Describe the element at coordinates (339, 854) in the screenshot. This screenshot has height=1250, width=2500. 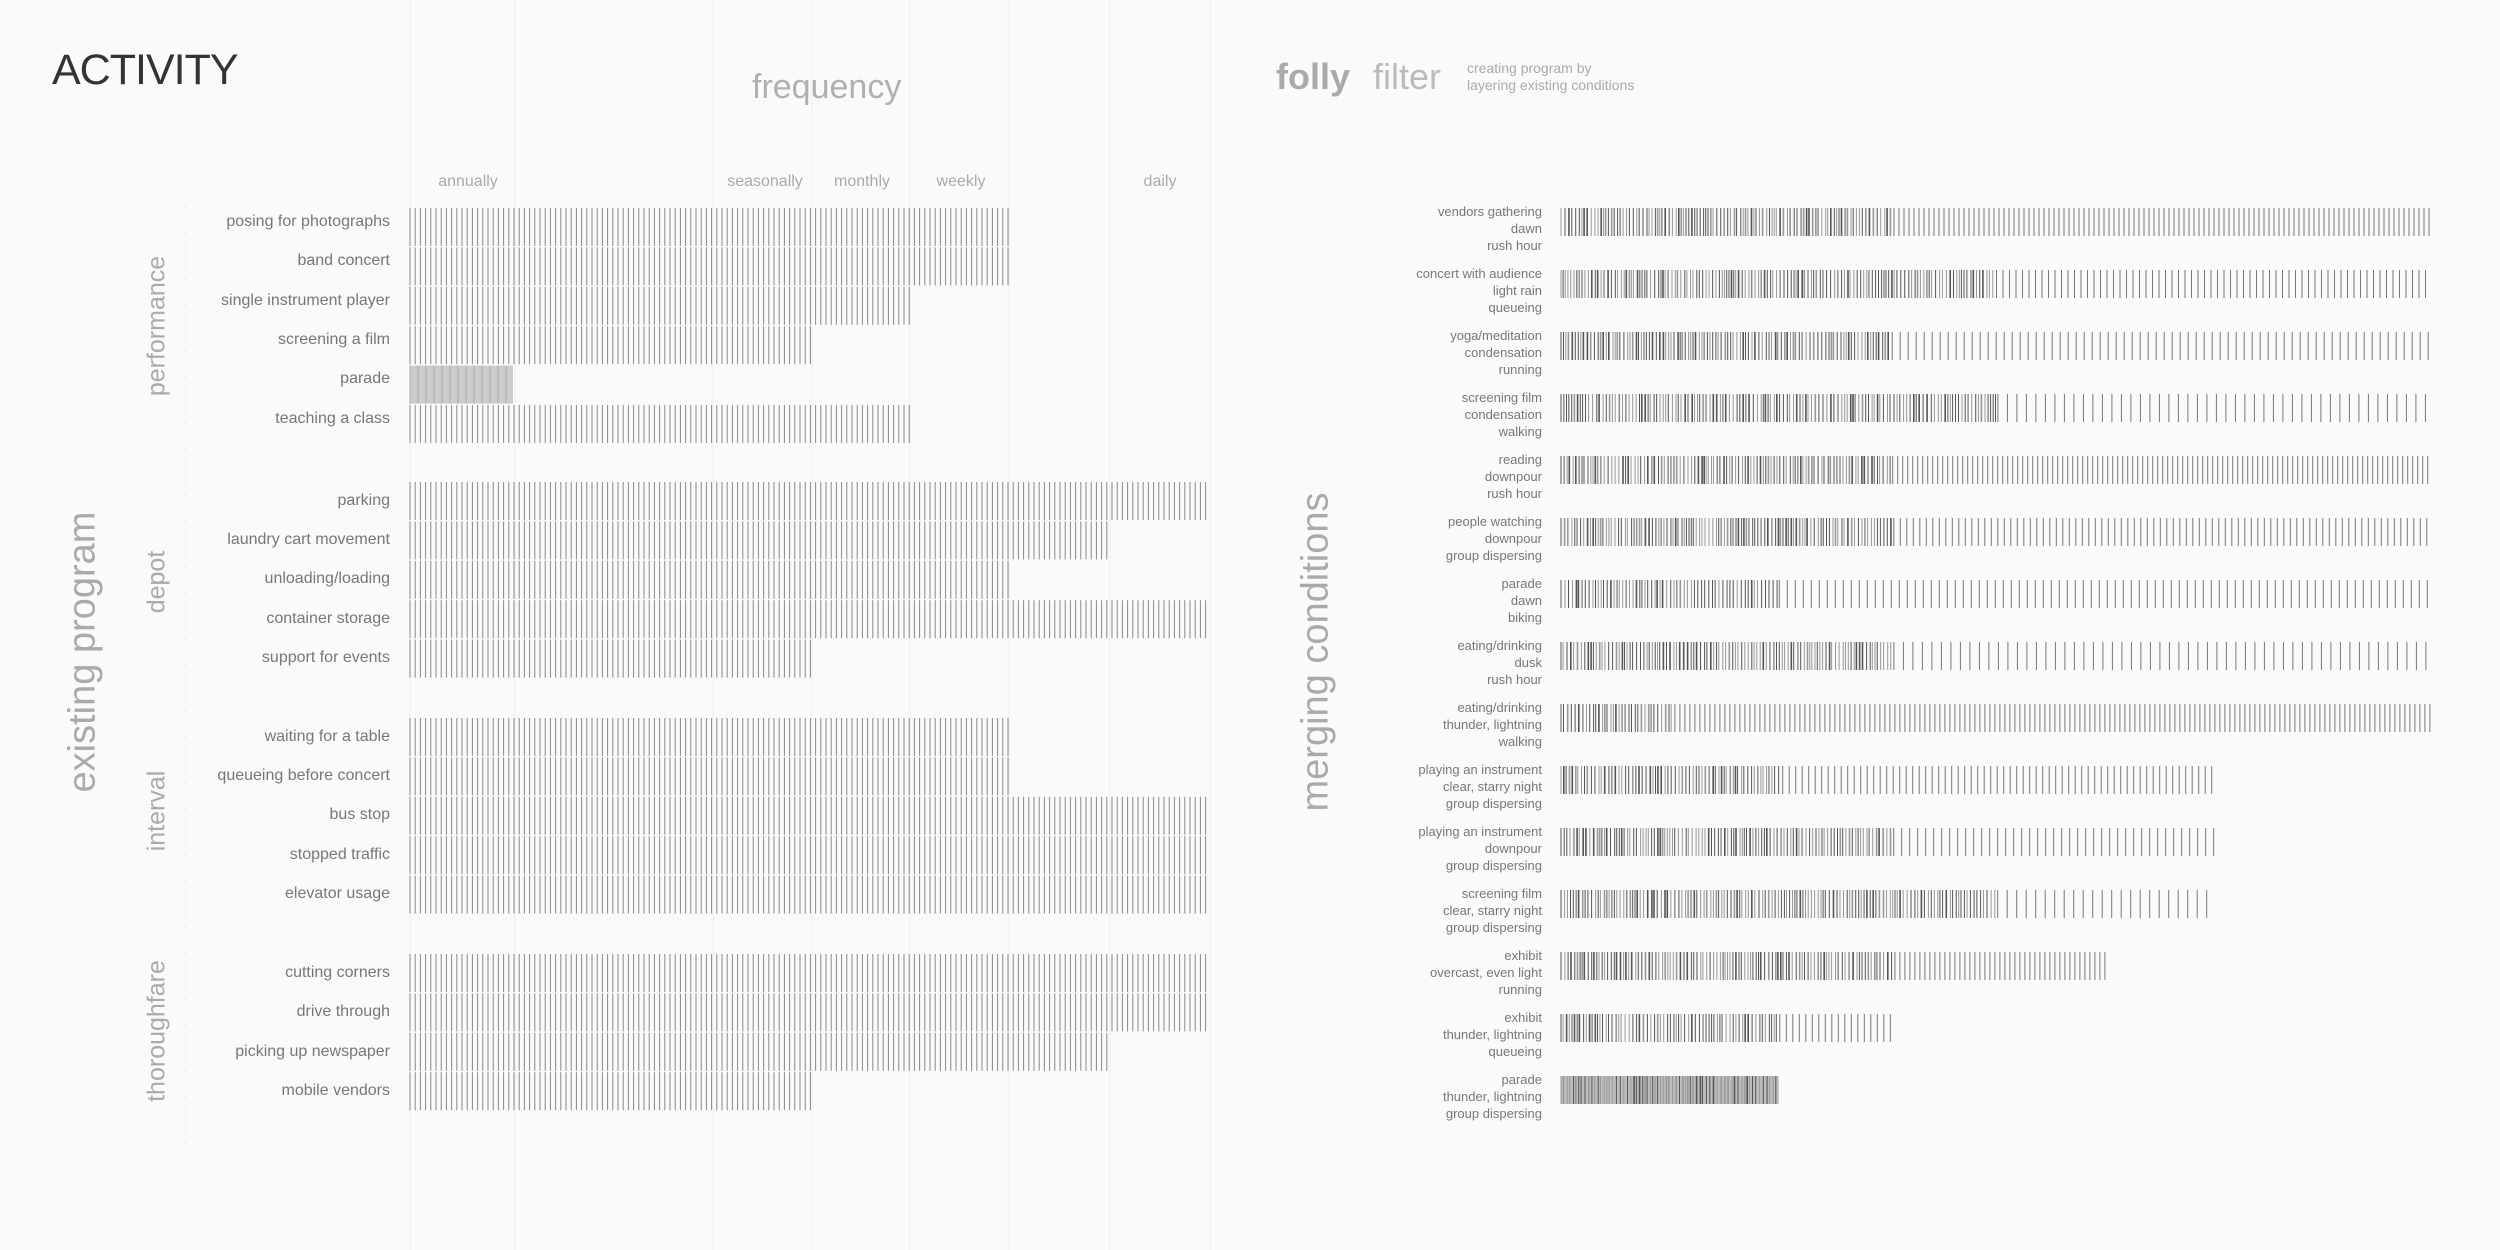
I see `activity-row-label: stopped traffic` at that location.